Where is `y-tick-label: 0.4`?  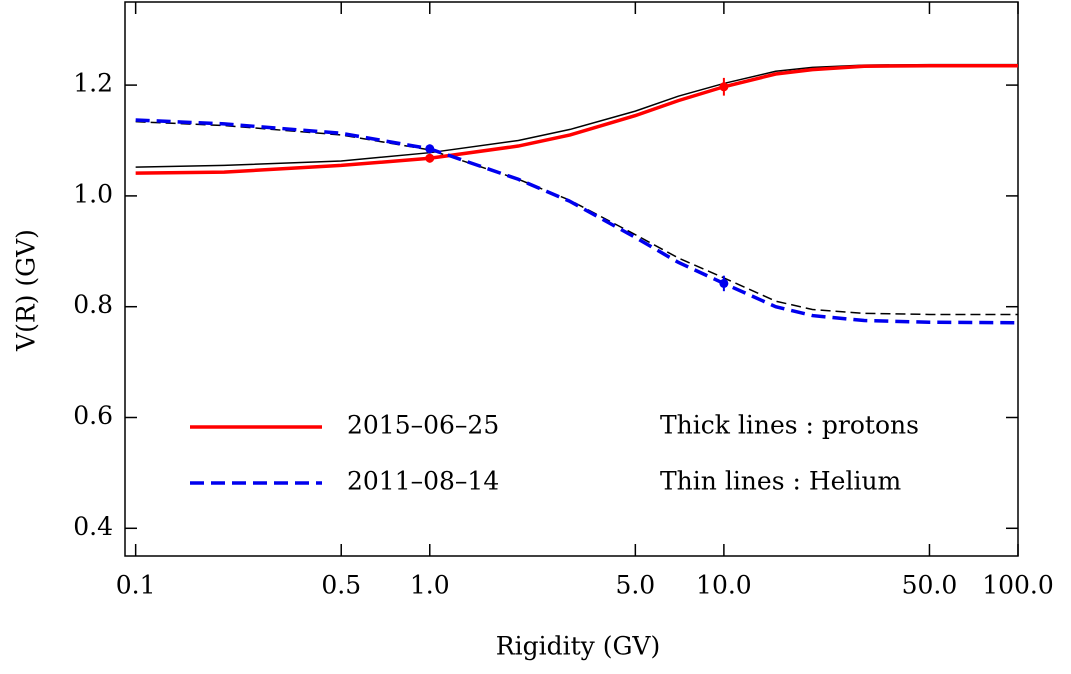
y-tick-label: 0.4 is located at coordinates (93, 526).